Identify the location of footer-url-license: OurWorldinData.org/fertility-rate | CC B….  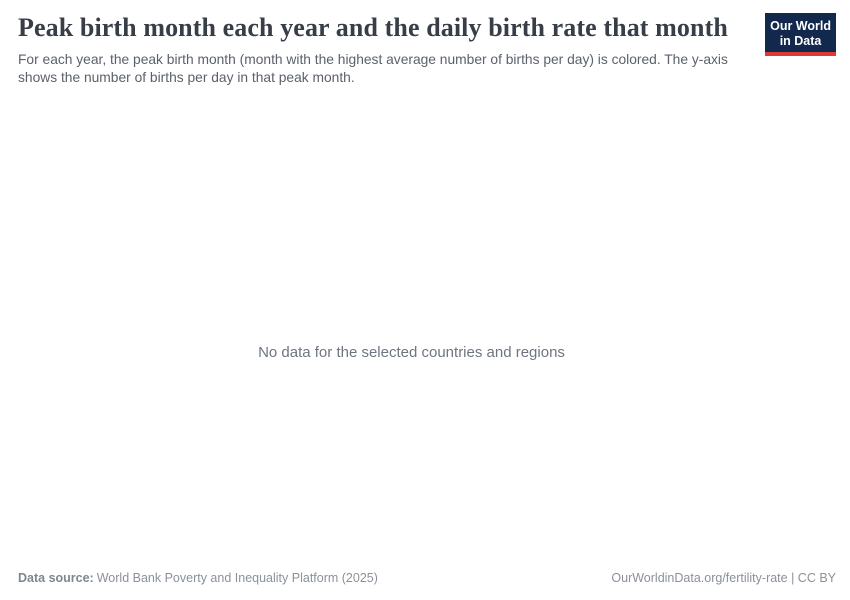
(723, 578).